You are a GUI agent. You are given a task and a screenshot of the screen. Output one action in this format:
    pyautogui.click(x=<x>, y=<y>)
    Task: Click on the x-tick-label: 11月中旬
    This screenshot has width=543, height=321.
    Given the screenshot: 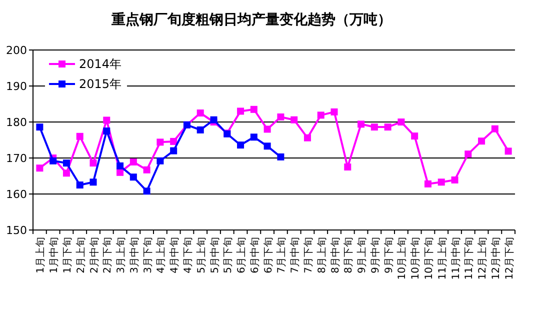 What is the action you would take?
    pyautogui.click(x=456, y=258)
    